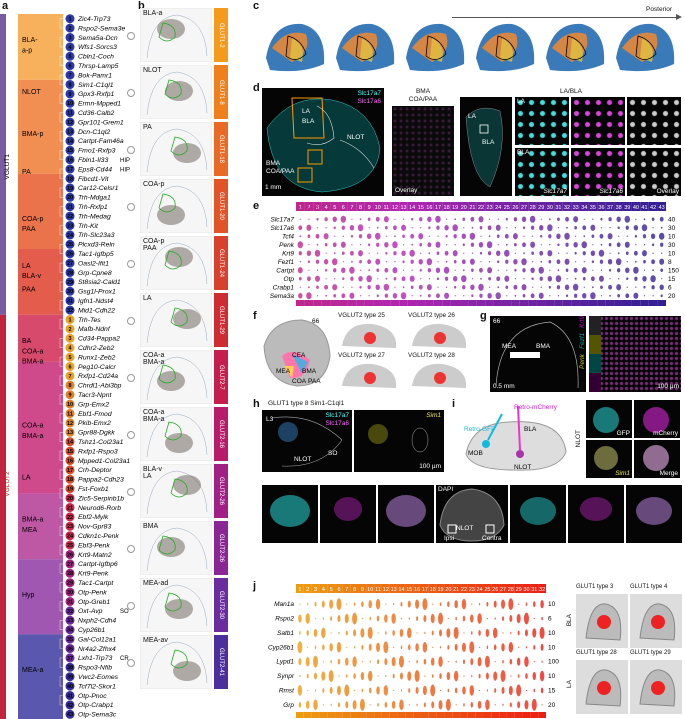 Image resolution: width=685 pixels, height=719 pixels. I want to click on column-header-number: 40, so click(636, 208).